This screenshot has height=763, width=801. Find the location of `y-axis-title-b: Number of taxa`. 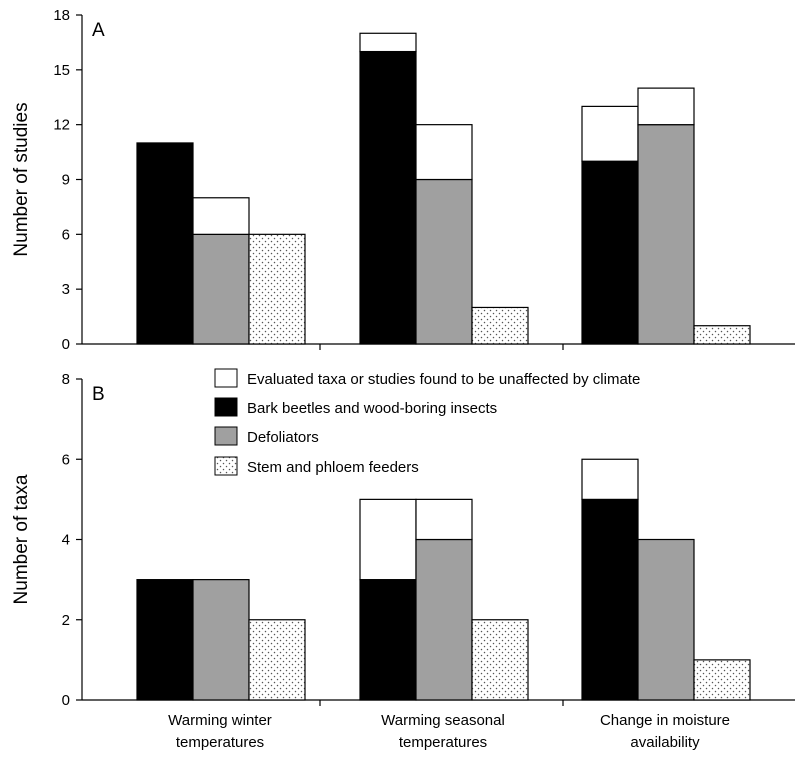

y-axis-title-b: Number of taxa is located at coordinates (21, 539).